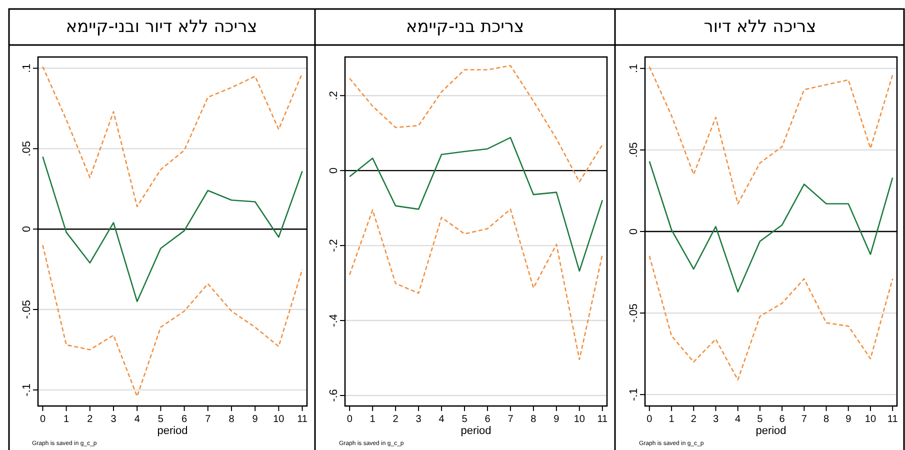  Describe the element at coordinates (334, 95) in the screenshot. I see `y-tick-label: .2` at that location.